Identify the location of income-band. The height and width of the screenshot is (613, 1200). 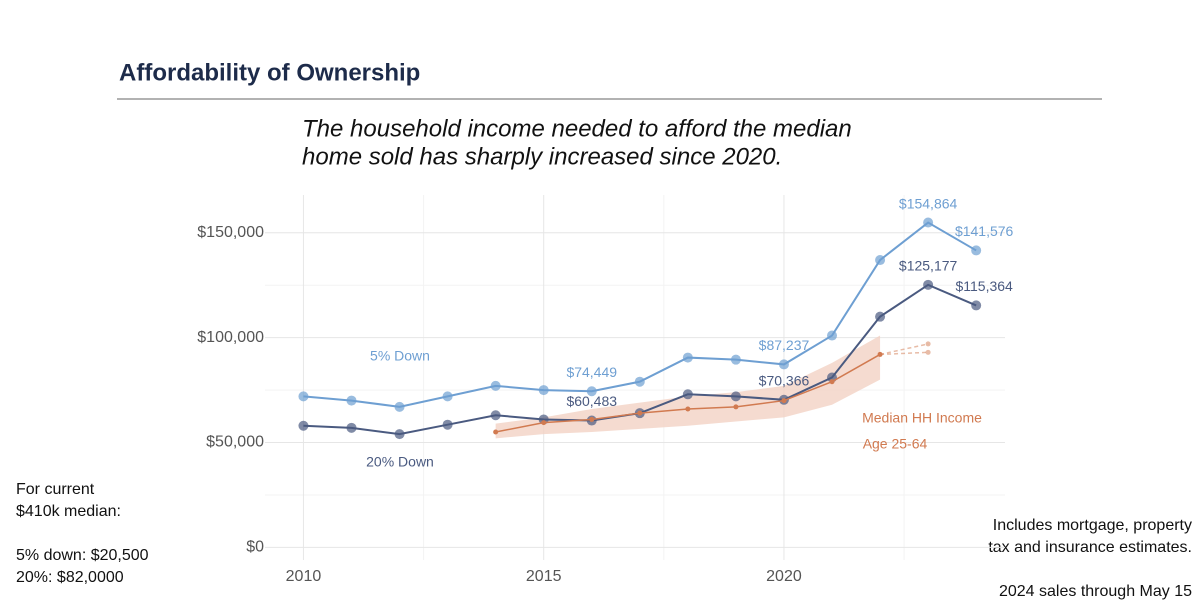
(688, 387).